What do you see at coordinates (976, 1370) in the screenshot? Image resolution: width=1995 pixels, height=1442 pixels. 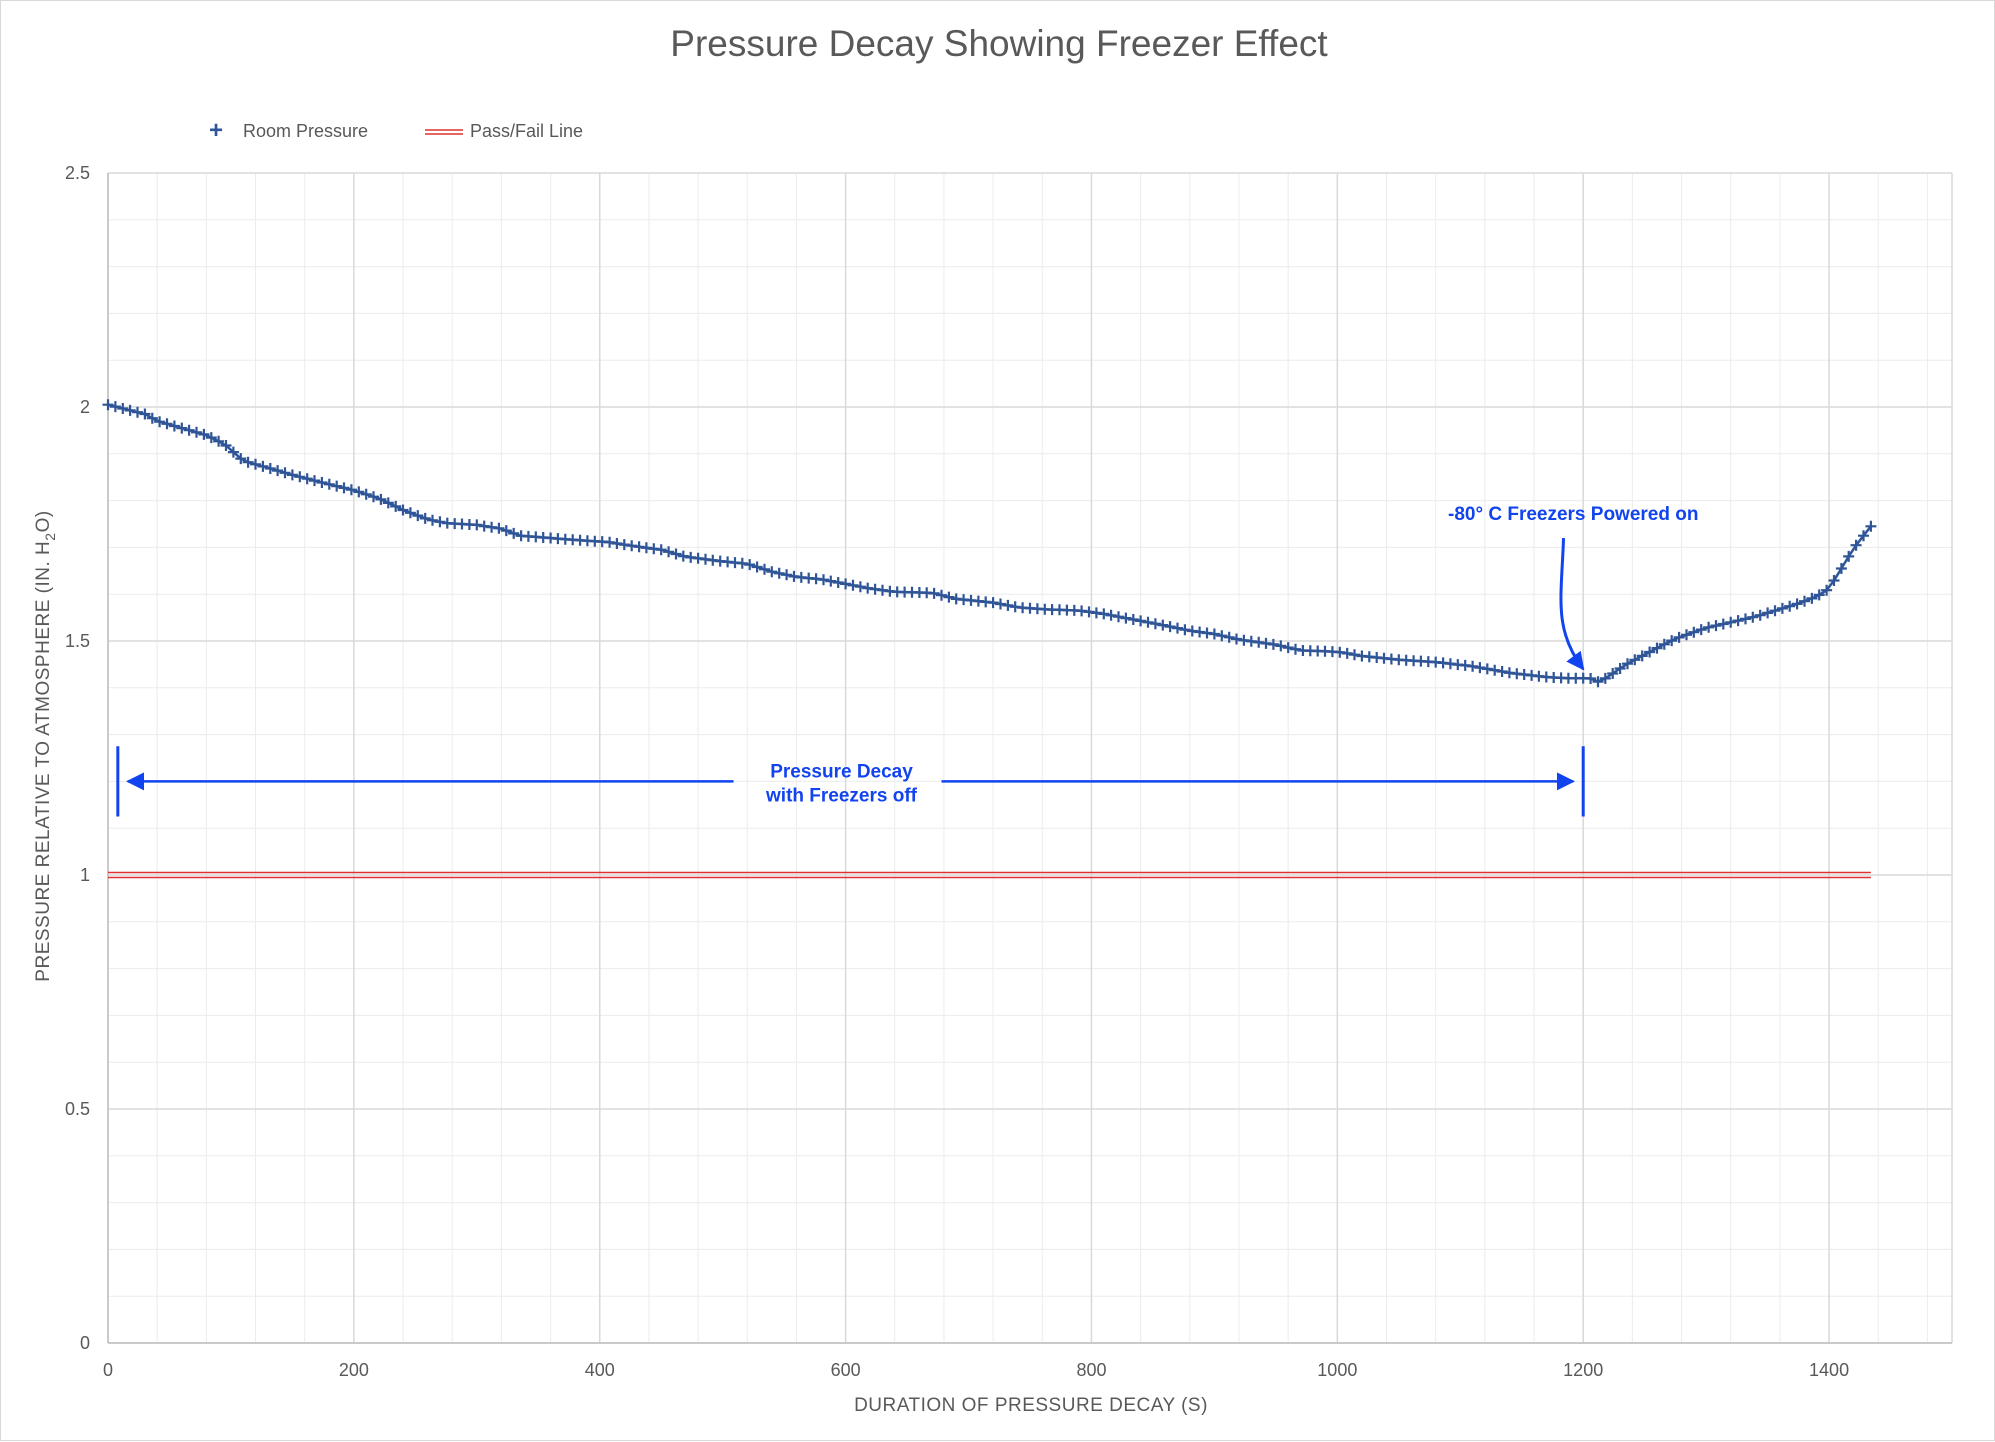 I see `x-axis-tick-labels: 0 200 400 600 800 1000 1200 1400` at bounding box center [976, 1370].